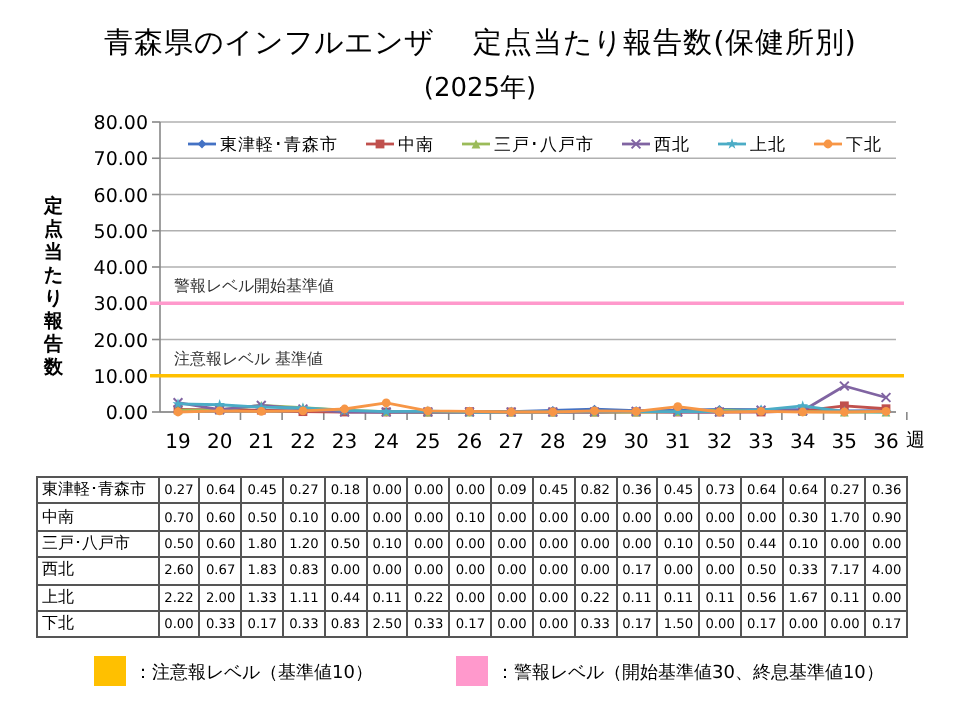  I want to click on x-tick-label: 35, so click(844, 443).